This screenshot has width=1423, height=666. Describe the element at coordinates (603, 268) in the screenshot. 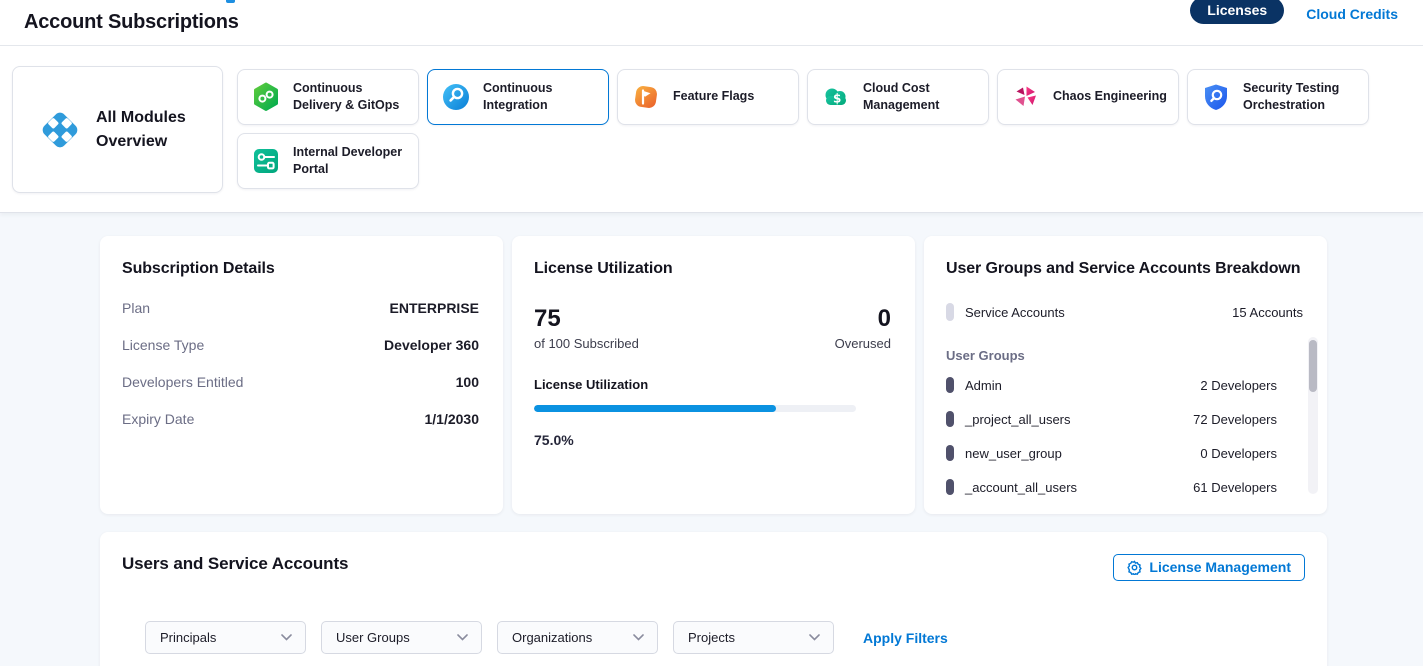

I see `license-utilization-title: License Utilization` at that location.